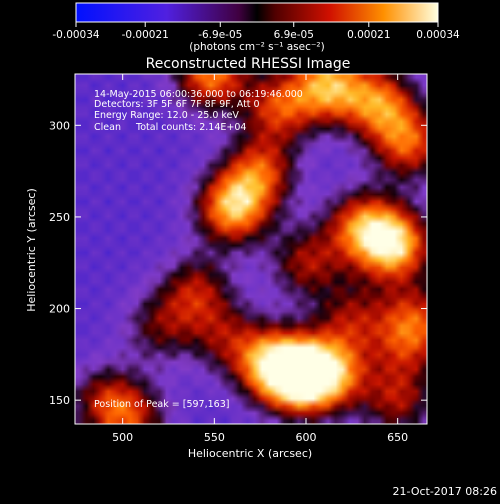 The width and height of the screenshot is (500, 504). I want to click on colorbar-tick-label: 0.00034, so click(438, 35).